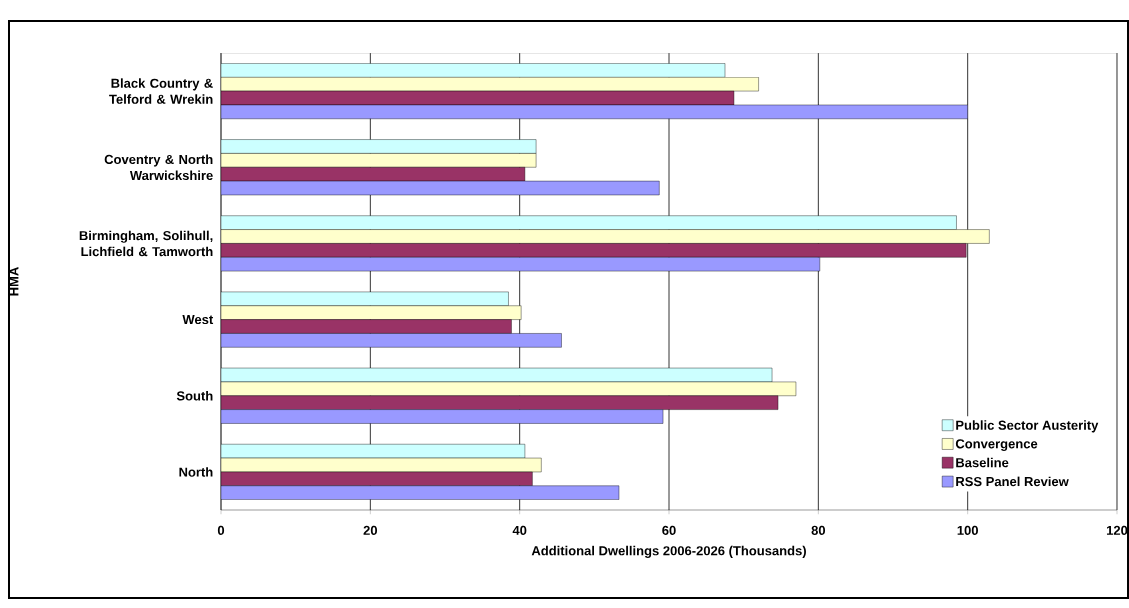 Image resolution: width=1129 pixels, height=608 pixels. Describe the element at coordinates (1027, 426) in the screenshot. I see `legend-label: Public Sector Austerity` at that location.